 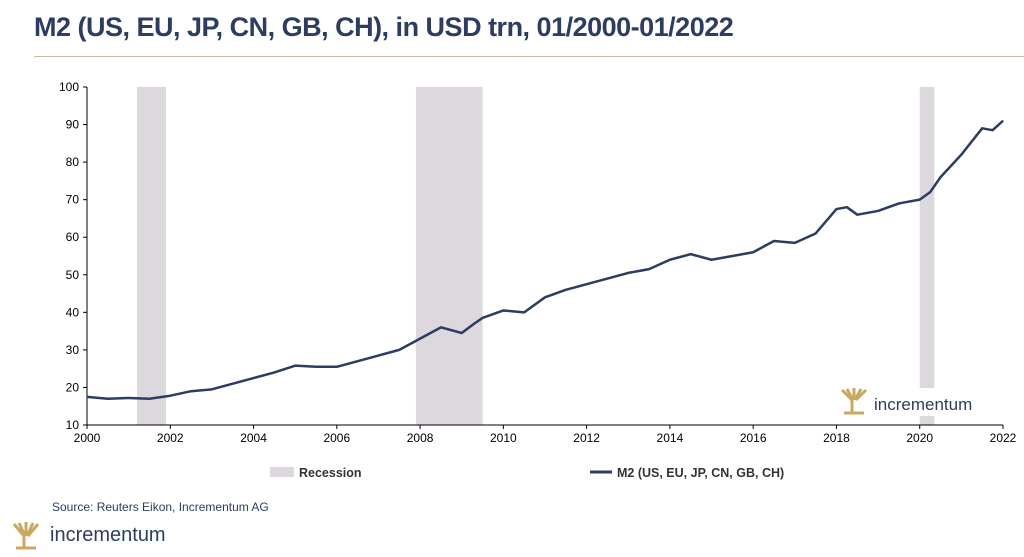 What do you see at coordinates (73, 387) in the screenshot?
I see `y-tick-label: 20` at bounding box center [73, 387].